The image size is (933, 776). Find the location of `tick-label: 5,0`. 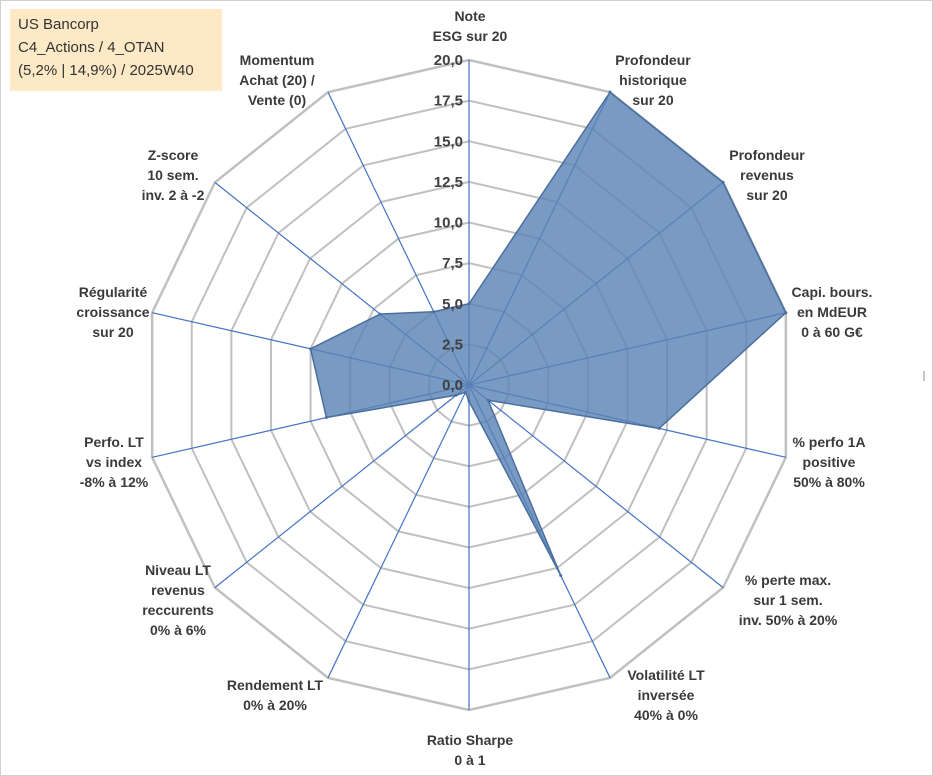

tick-label: 5,0 is located at coordinates (452, 304).